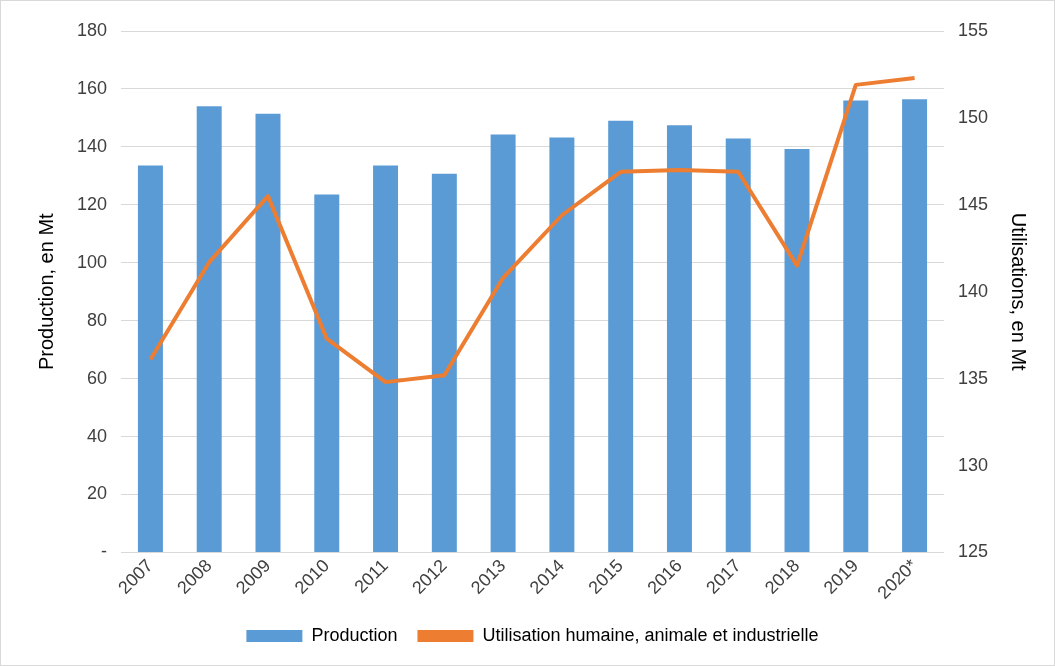 This screenshot has width=1055, height=666. I want to click on y-axis-title: Production, en Mt, so click(45, 291).